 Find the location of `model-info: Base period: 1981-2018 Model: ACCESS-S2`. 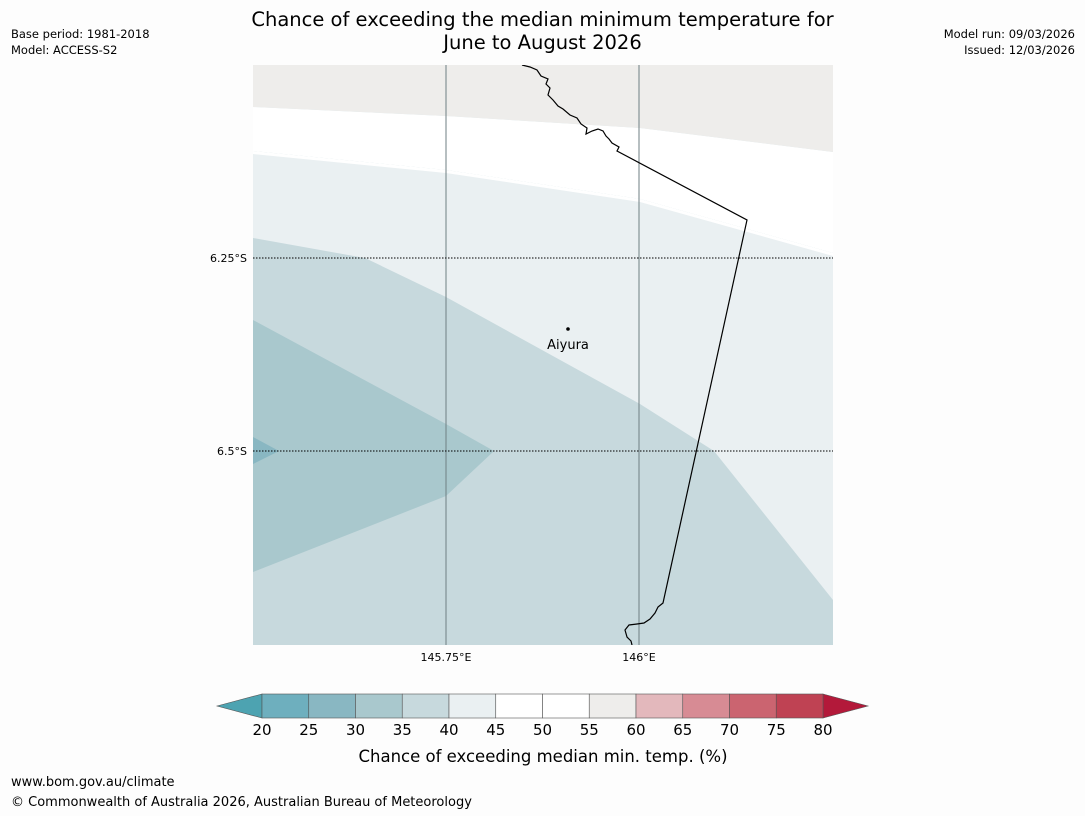

model-info: Base period: 1981-2018 Model: ACCESS-S2 is located at coordinates (80, 42).